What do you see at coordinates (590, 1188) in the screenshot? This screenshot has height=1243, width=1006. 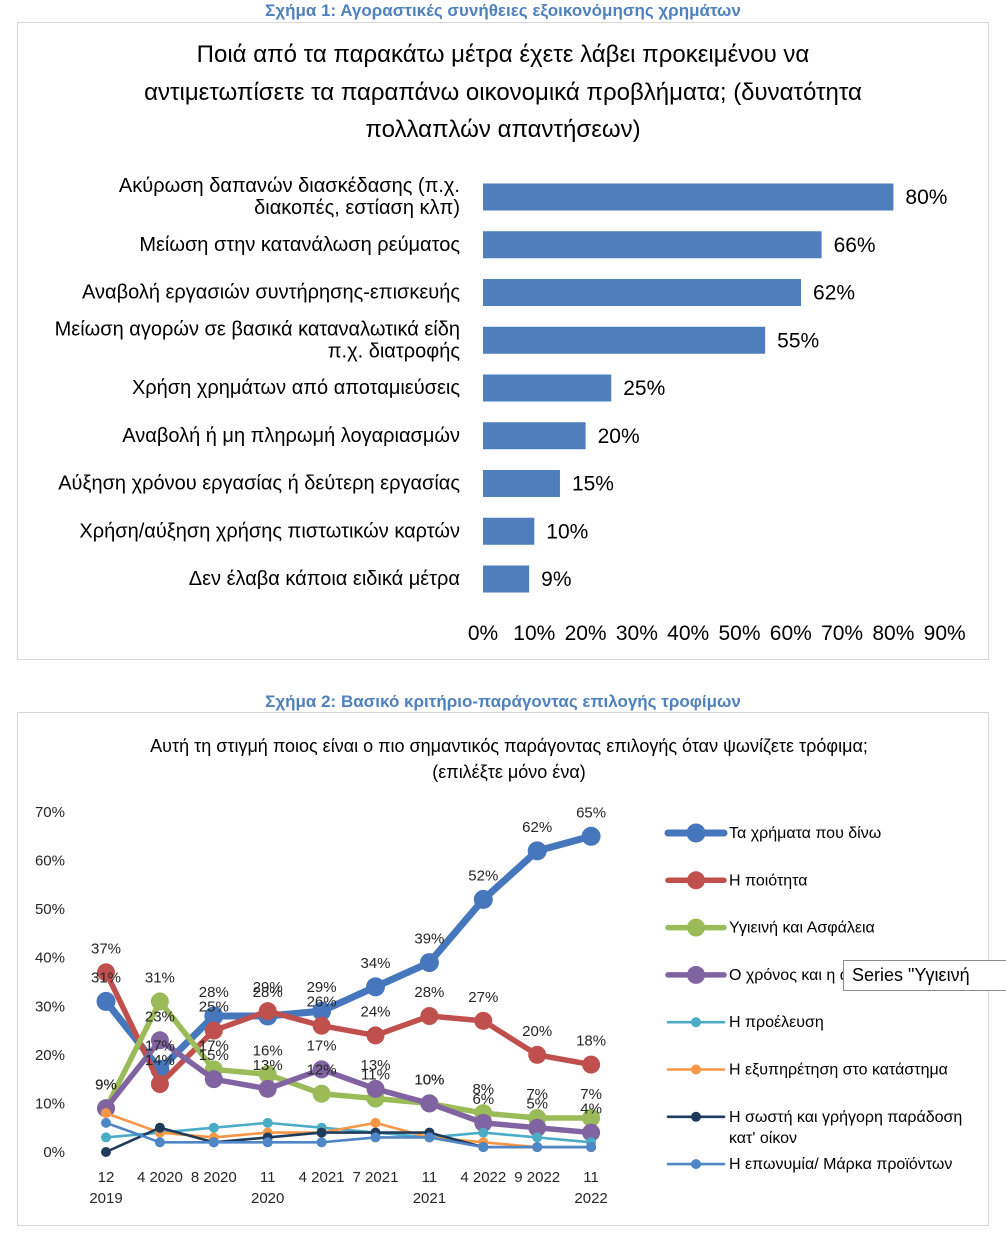 I see `x-tick-label: 11 2022` at bounding box center [590, 1188].